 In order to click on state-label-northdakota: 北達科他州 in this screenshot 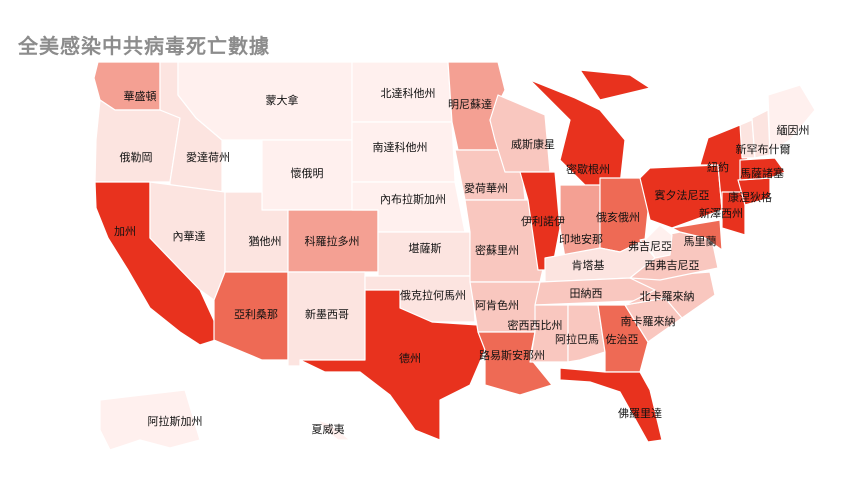, I will do `click(408, 93)`.